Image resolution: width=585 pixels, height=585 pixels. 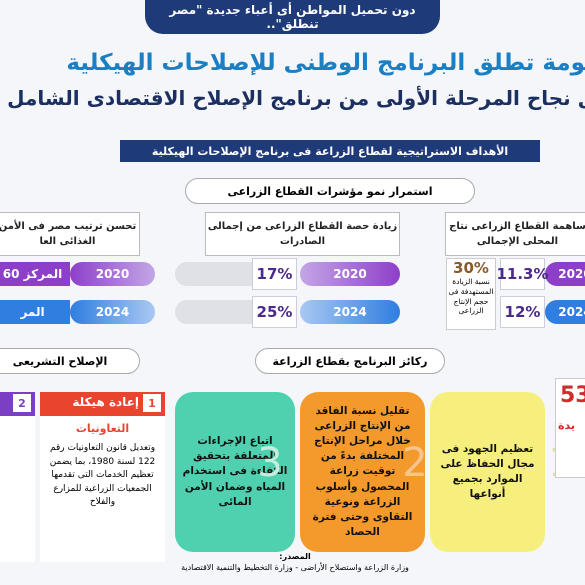 I want to click on target-value: 30%, so click(x=471, y=268).